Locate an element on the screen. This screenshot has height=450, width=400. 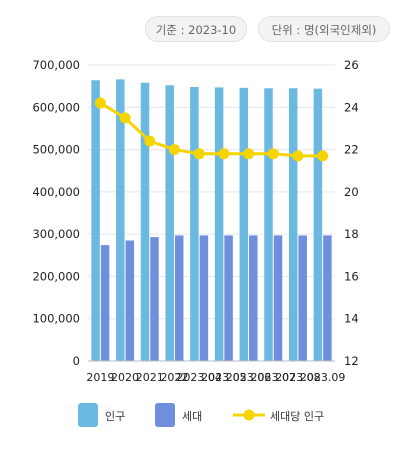
y-left-tick-label: 300,000 is located at coordinates (56, 234).